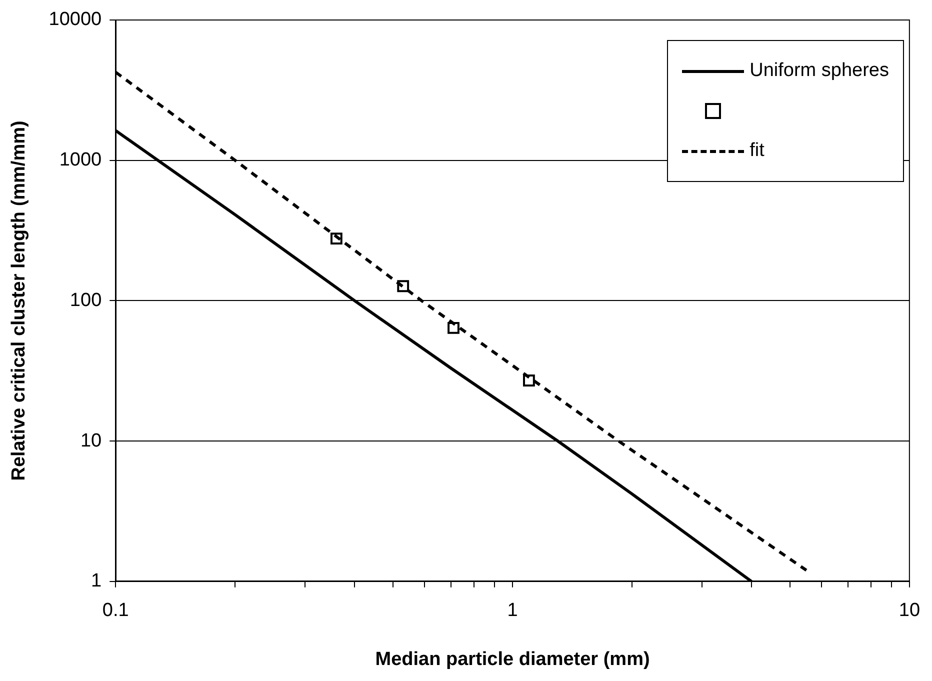 This screenshot has width=932, height=681. I want to click on y-axis-title: Relative critical cluster length (mm/mm), so click(19, 300).